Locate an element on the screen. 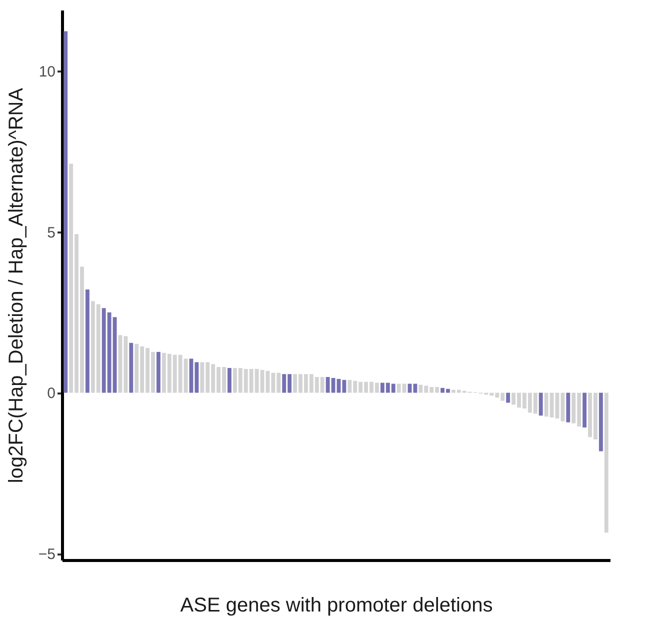  x-axis-title: ASE genes with promoter deletions is located at coordinates (336, 605).